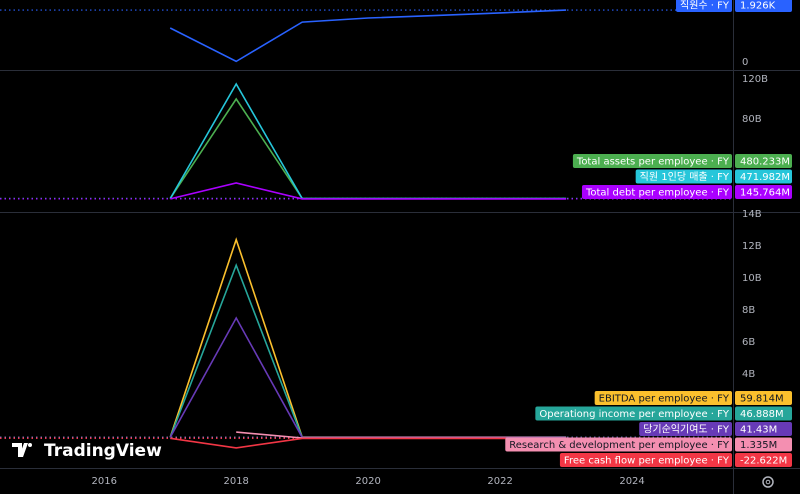  I want to click on value-label: 41.43M, so click(758, 430).